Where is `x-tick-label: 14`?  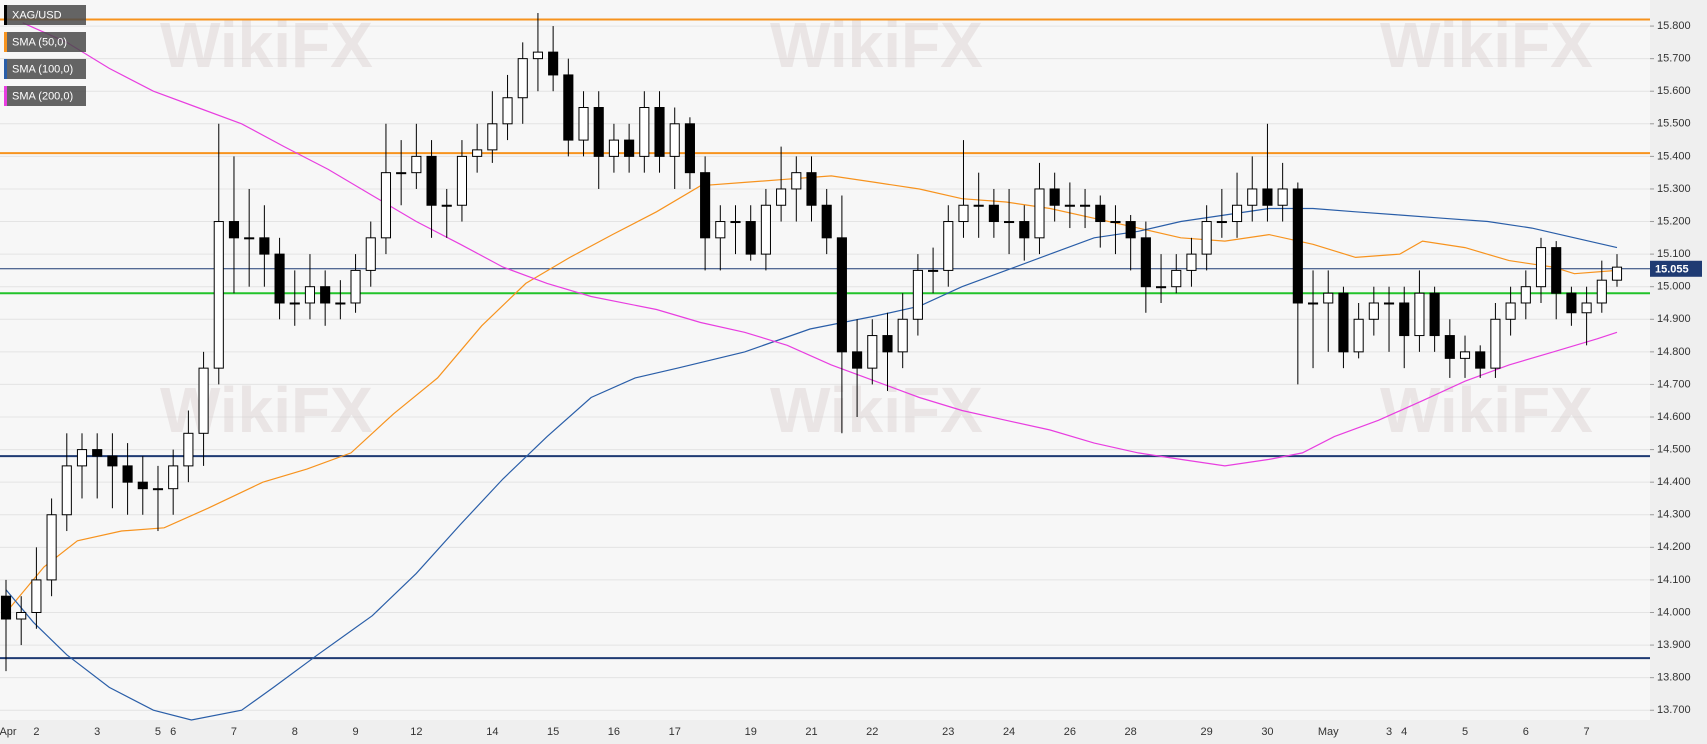 x-tick-label: 14 is located at coordinates (492, 732).